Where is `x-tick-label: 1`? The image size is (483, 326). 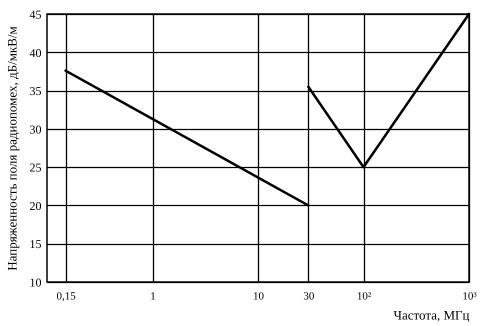 x-tick-label: 1 is located at coordinates (153, 296).